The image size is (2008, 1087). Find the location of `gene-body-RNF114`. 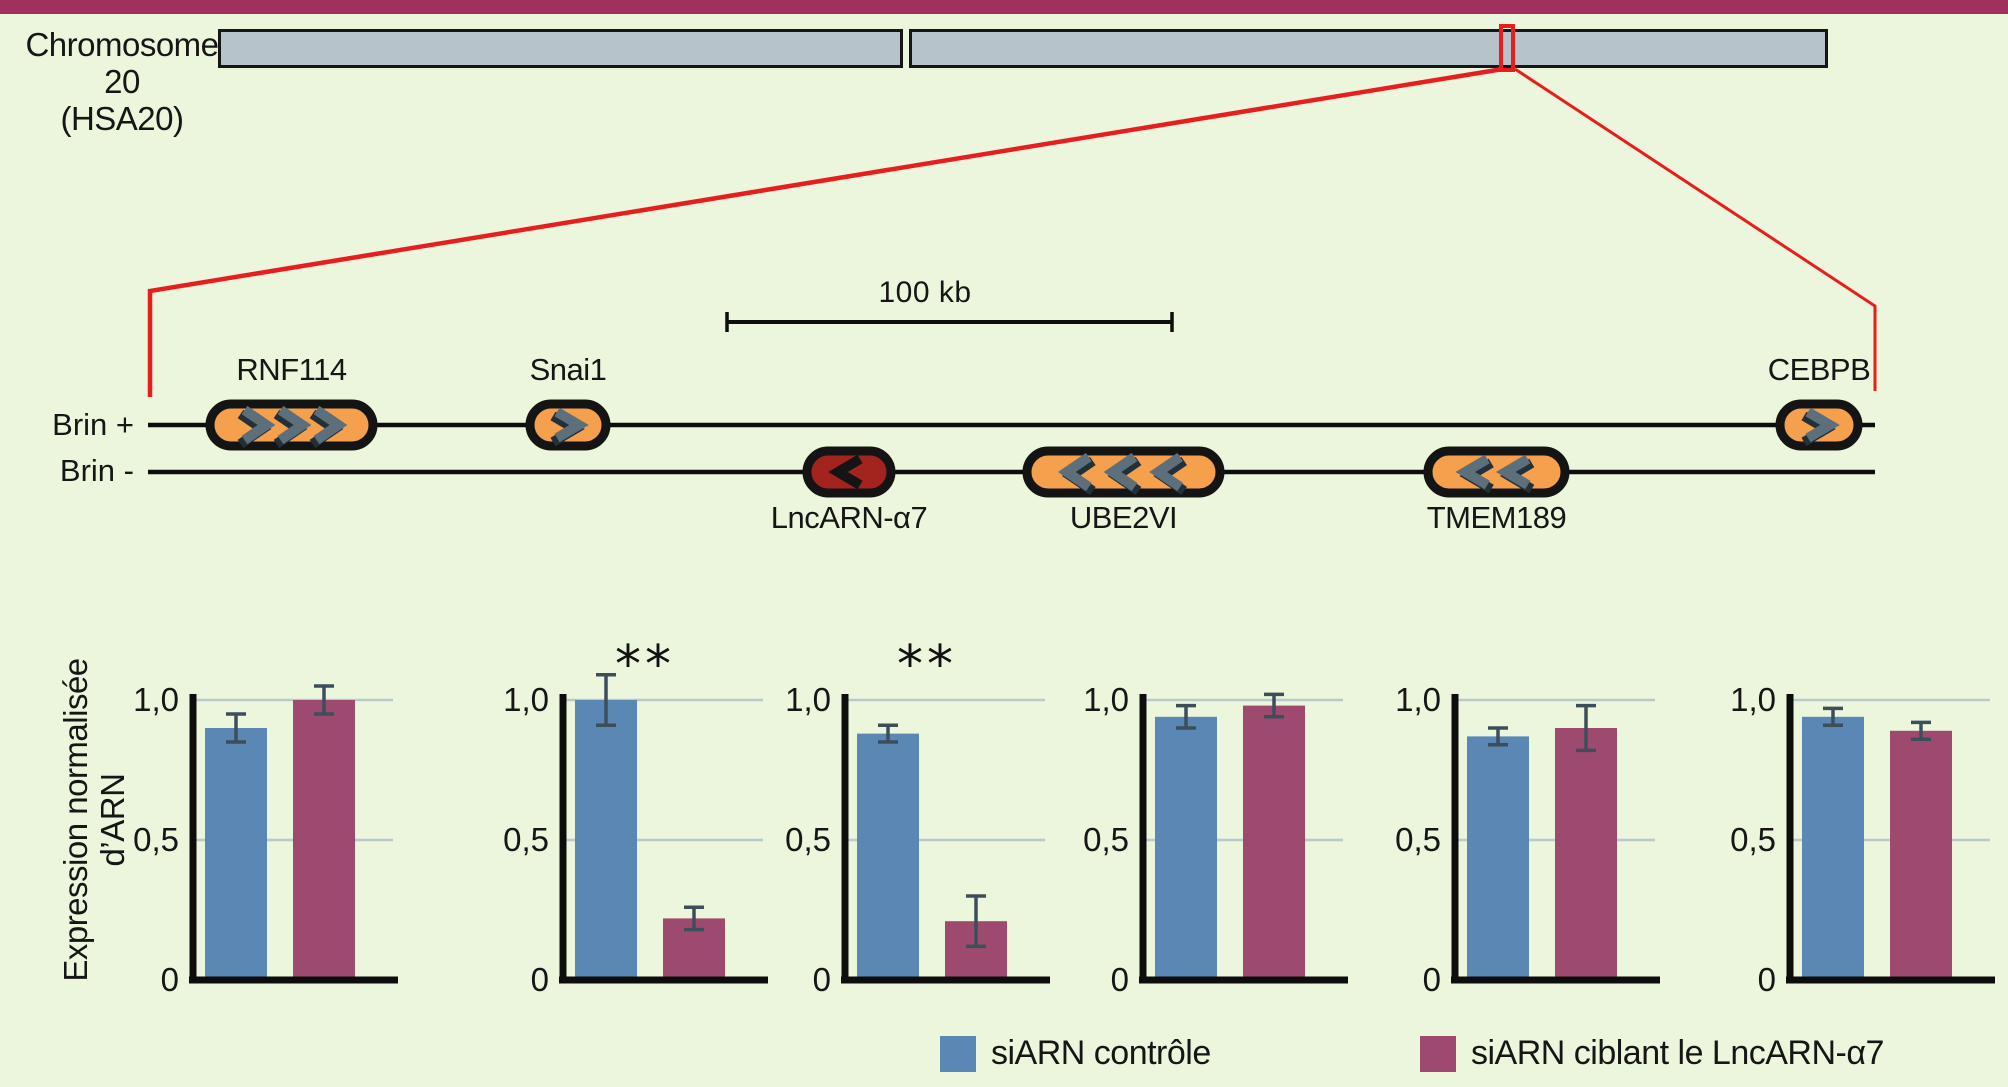

gene-body-RNF114 is located at coordinates (291, 425).